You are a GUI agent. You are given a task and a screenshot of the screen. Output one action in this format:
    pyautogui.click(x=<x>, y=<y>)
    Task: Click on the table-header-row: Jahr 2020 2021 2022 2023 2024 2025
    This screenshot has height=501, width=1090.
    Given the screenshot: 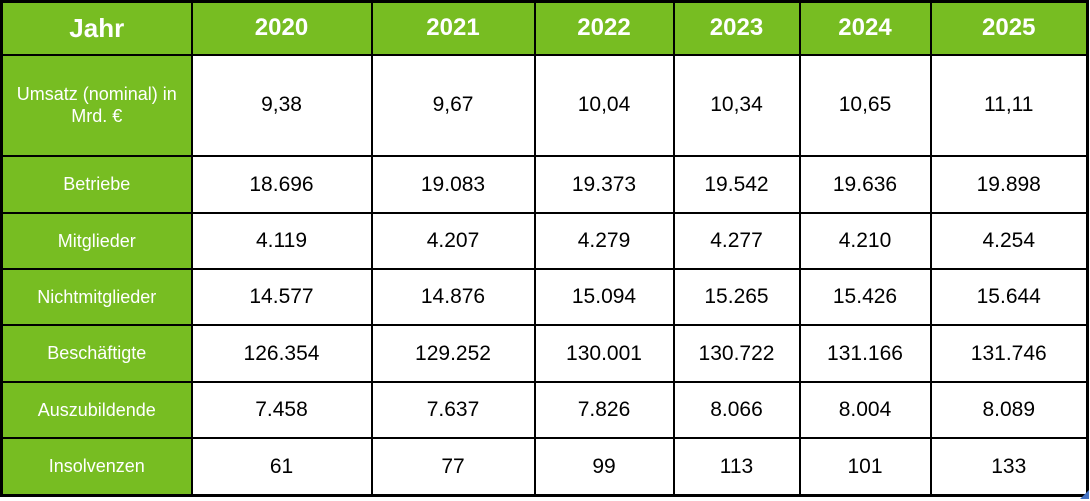 What is the action you would take?
    pyautogui.click(x=544, y=28)
    